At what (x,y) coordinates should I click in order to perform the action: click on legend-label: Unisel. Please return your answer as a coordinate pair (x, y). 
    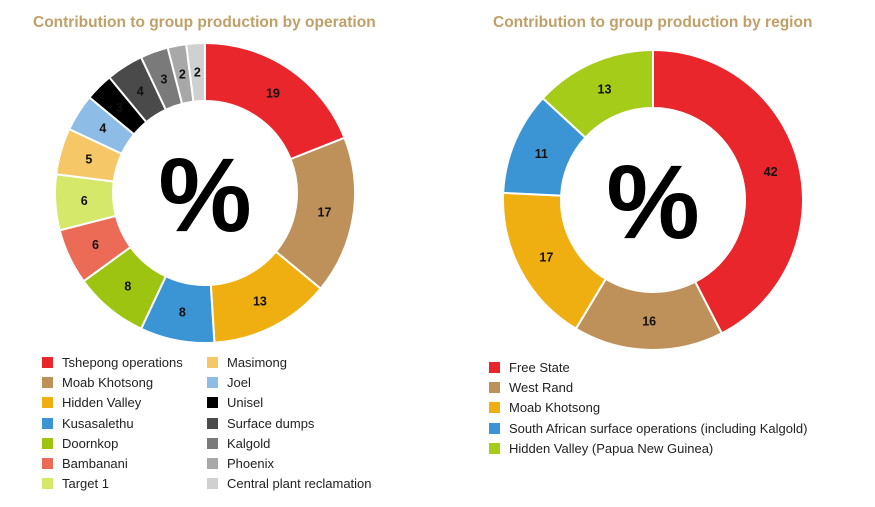
    Looking at the image, I should click on (245, 403).